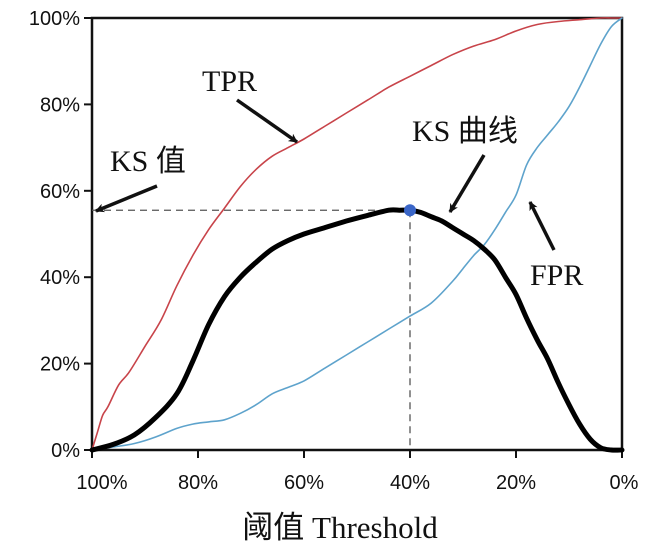 The height and width of the screenshot is (553, 647). What do you see at coordinates (60, 365) in the screenshot?
I see `y-tick-label: 20%` at bounding box center [60, 365].